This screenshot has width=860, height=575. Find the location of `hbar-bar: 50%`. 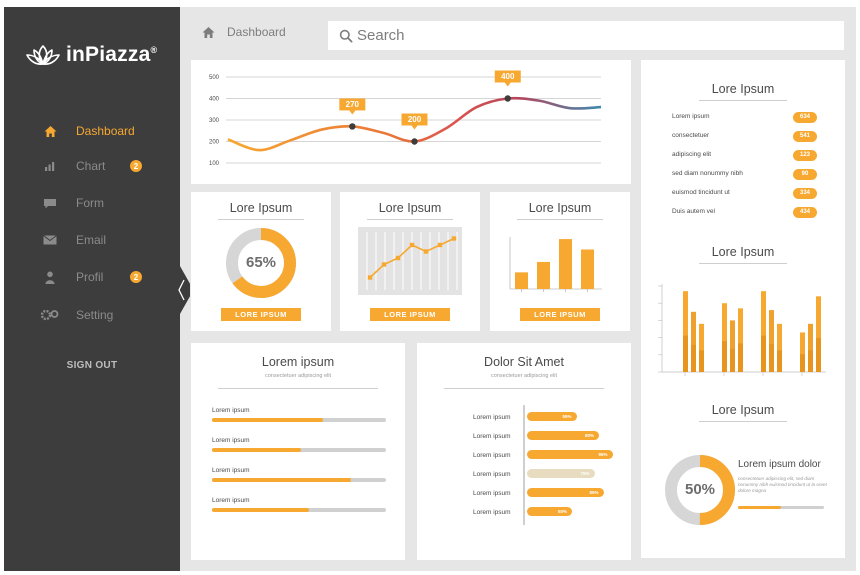

hbar-bar: 50% is located at coordinates (549, 511).